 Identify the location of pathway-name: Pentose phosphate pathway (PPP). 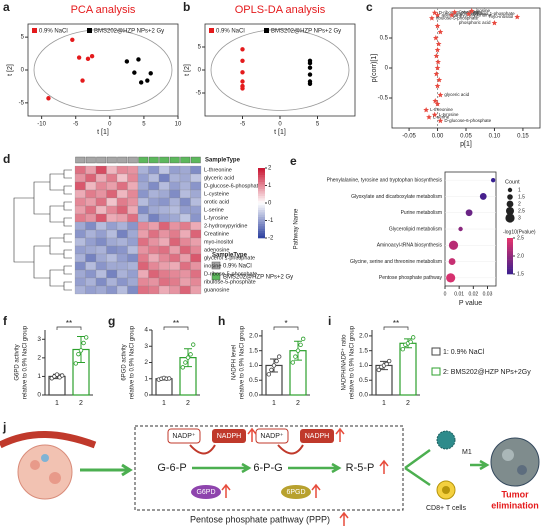
(260, 519).